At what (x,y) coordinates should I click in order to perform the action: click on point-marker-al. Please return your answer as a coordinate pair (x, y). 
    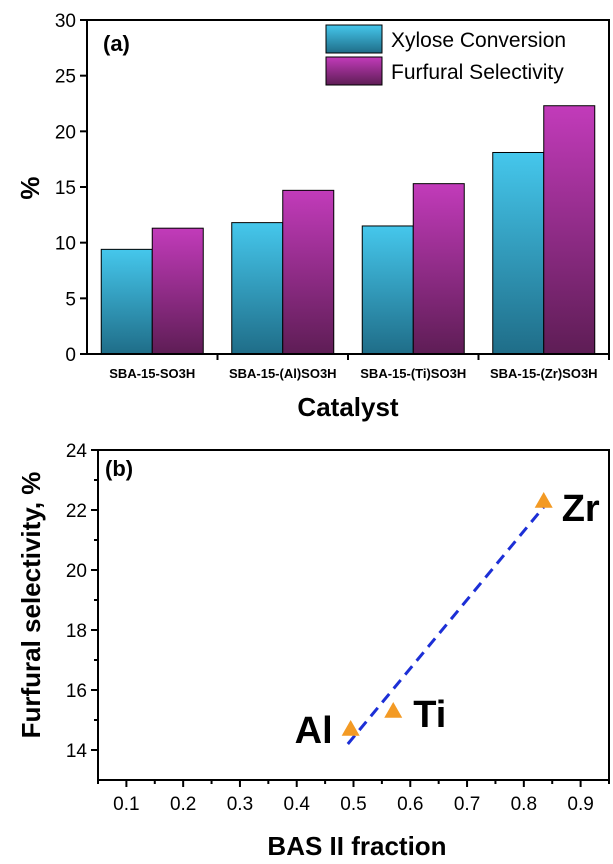
    Looking at the image, I should click on (350, 728).